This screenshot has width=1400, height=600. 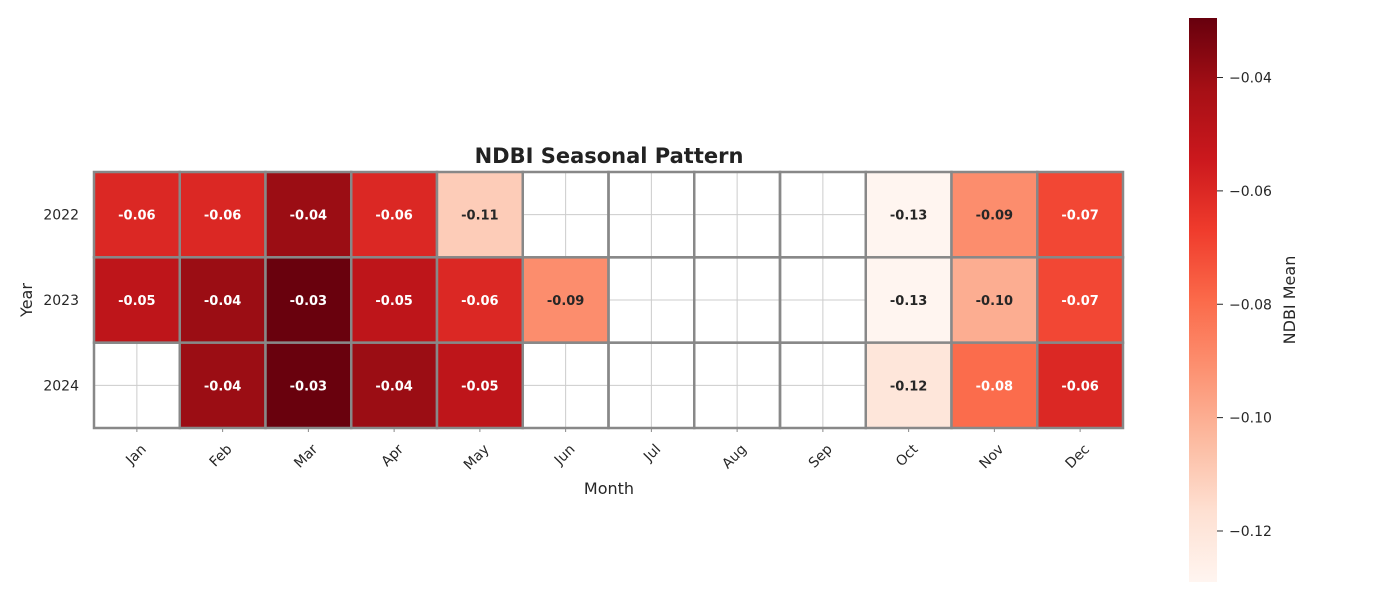 What do you see at coordinates (26, 300) in the screenshot?
I see `y-axis-label: Year` at bounding box center [26, 300].